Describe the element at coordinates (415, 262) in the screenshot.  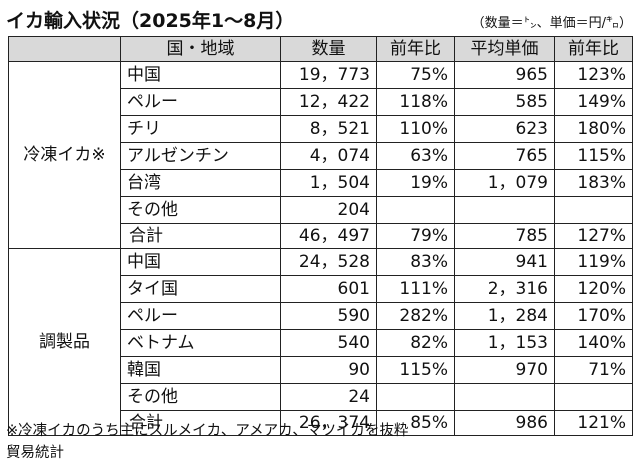
I see `cell-quantity-yoy: 83%` at that location.